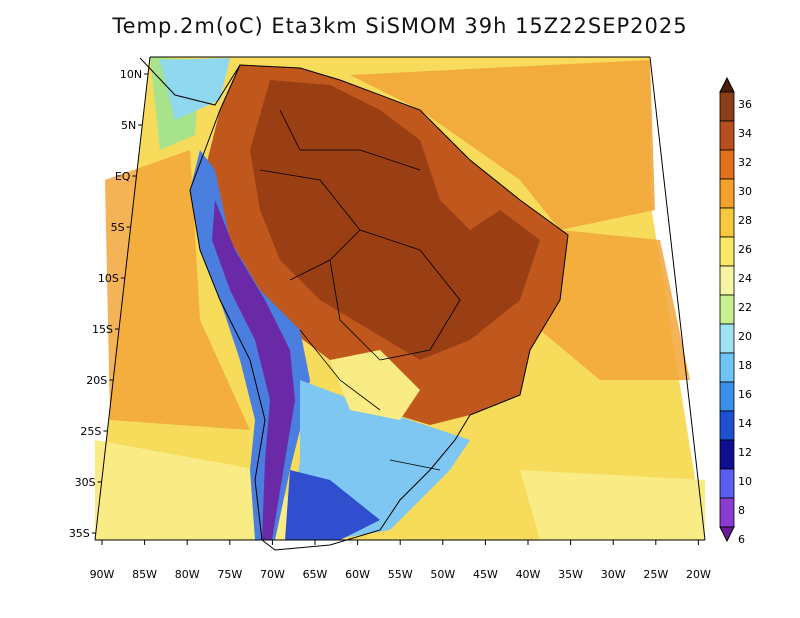 This screenshot has width=800, height=618. I want to click on colorbar-label: 10, so click(745, 481).